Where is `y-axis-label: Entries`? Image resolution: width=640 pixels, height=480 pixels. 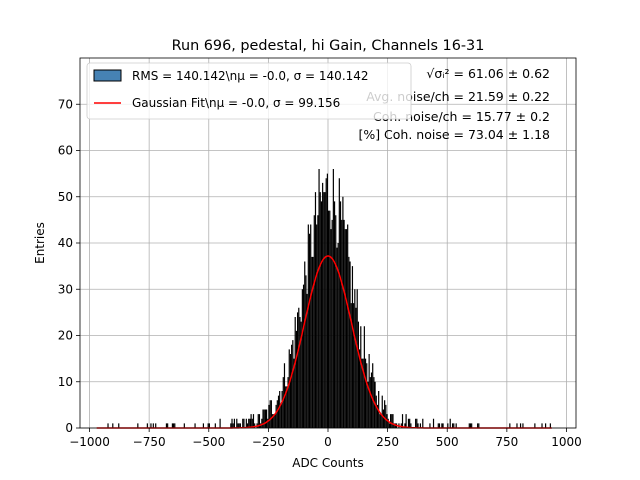
y-axis-label: Entries is located at coordinates (40, 243).